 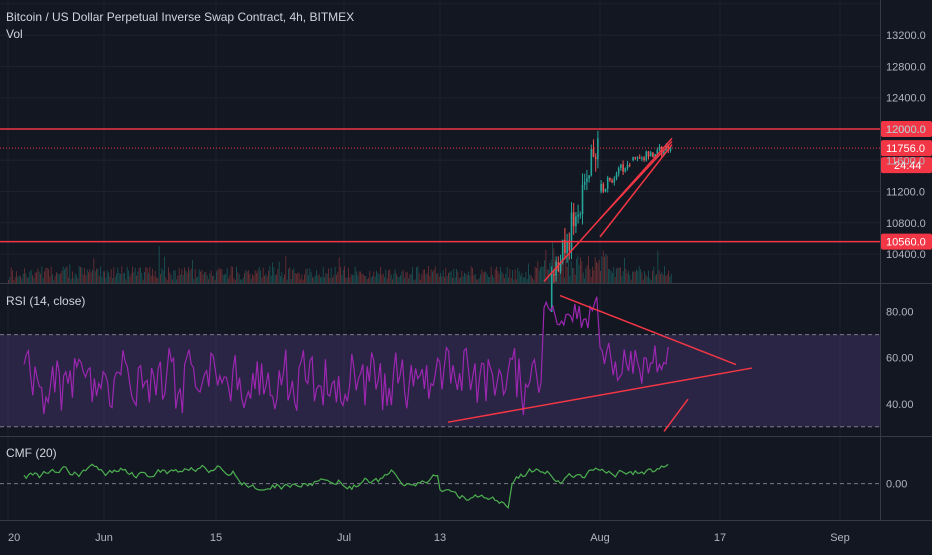 What do you see at coordinates (840, 538) in the screenshot?
I see `time-tick-label-7: Sep` at bounding box center [840, 538].